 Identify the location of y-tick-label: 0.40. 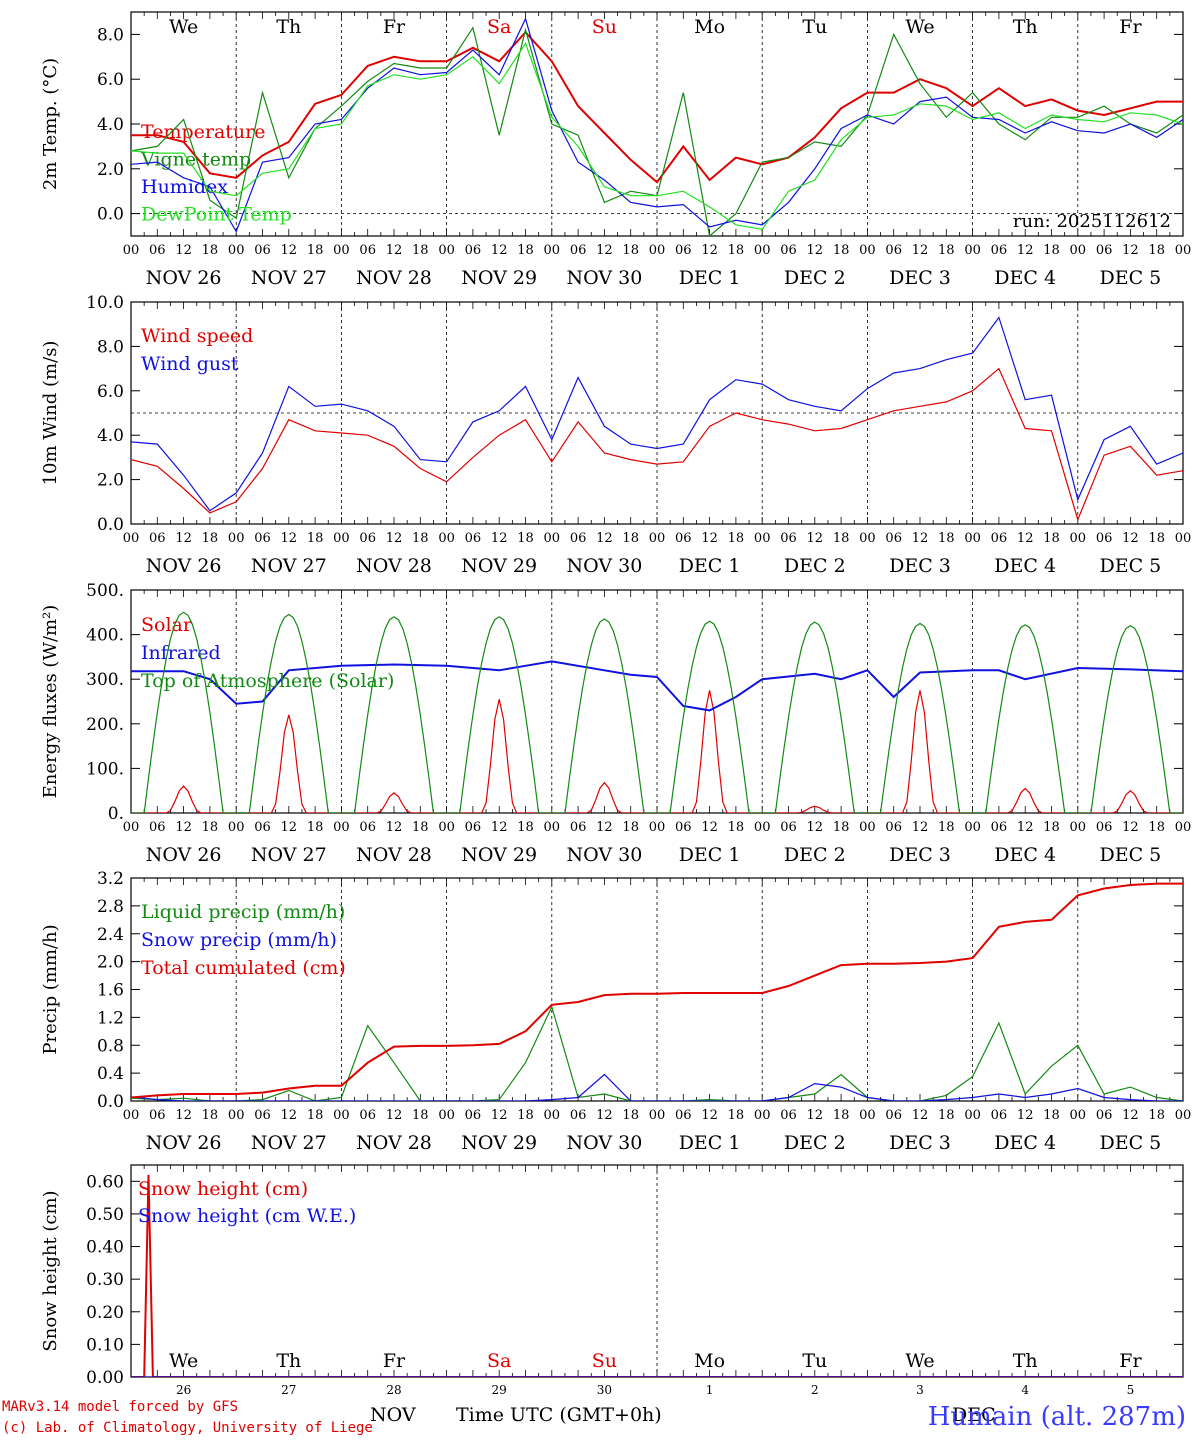
(105, 1248).